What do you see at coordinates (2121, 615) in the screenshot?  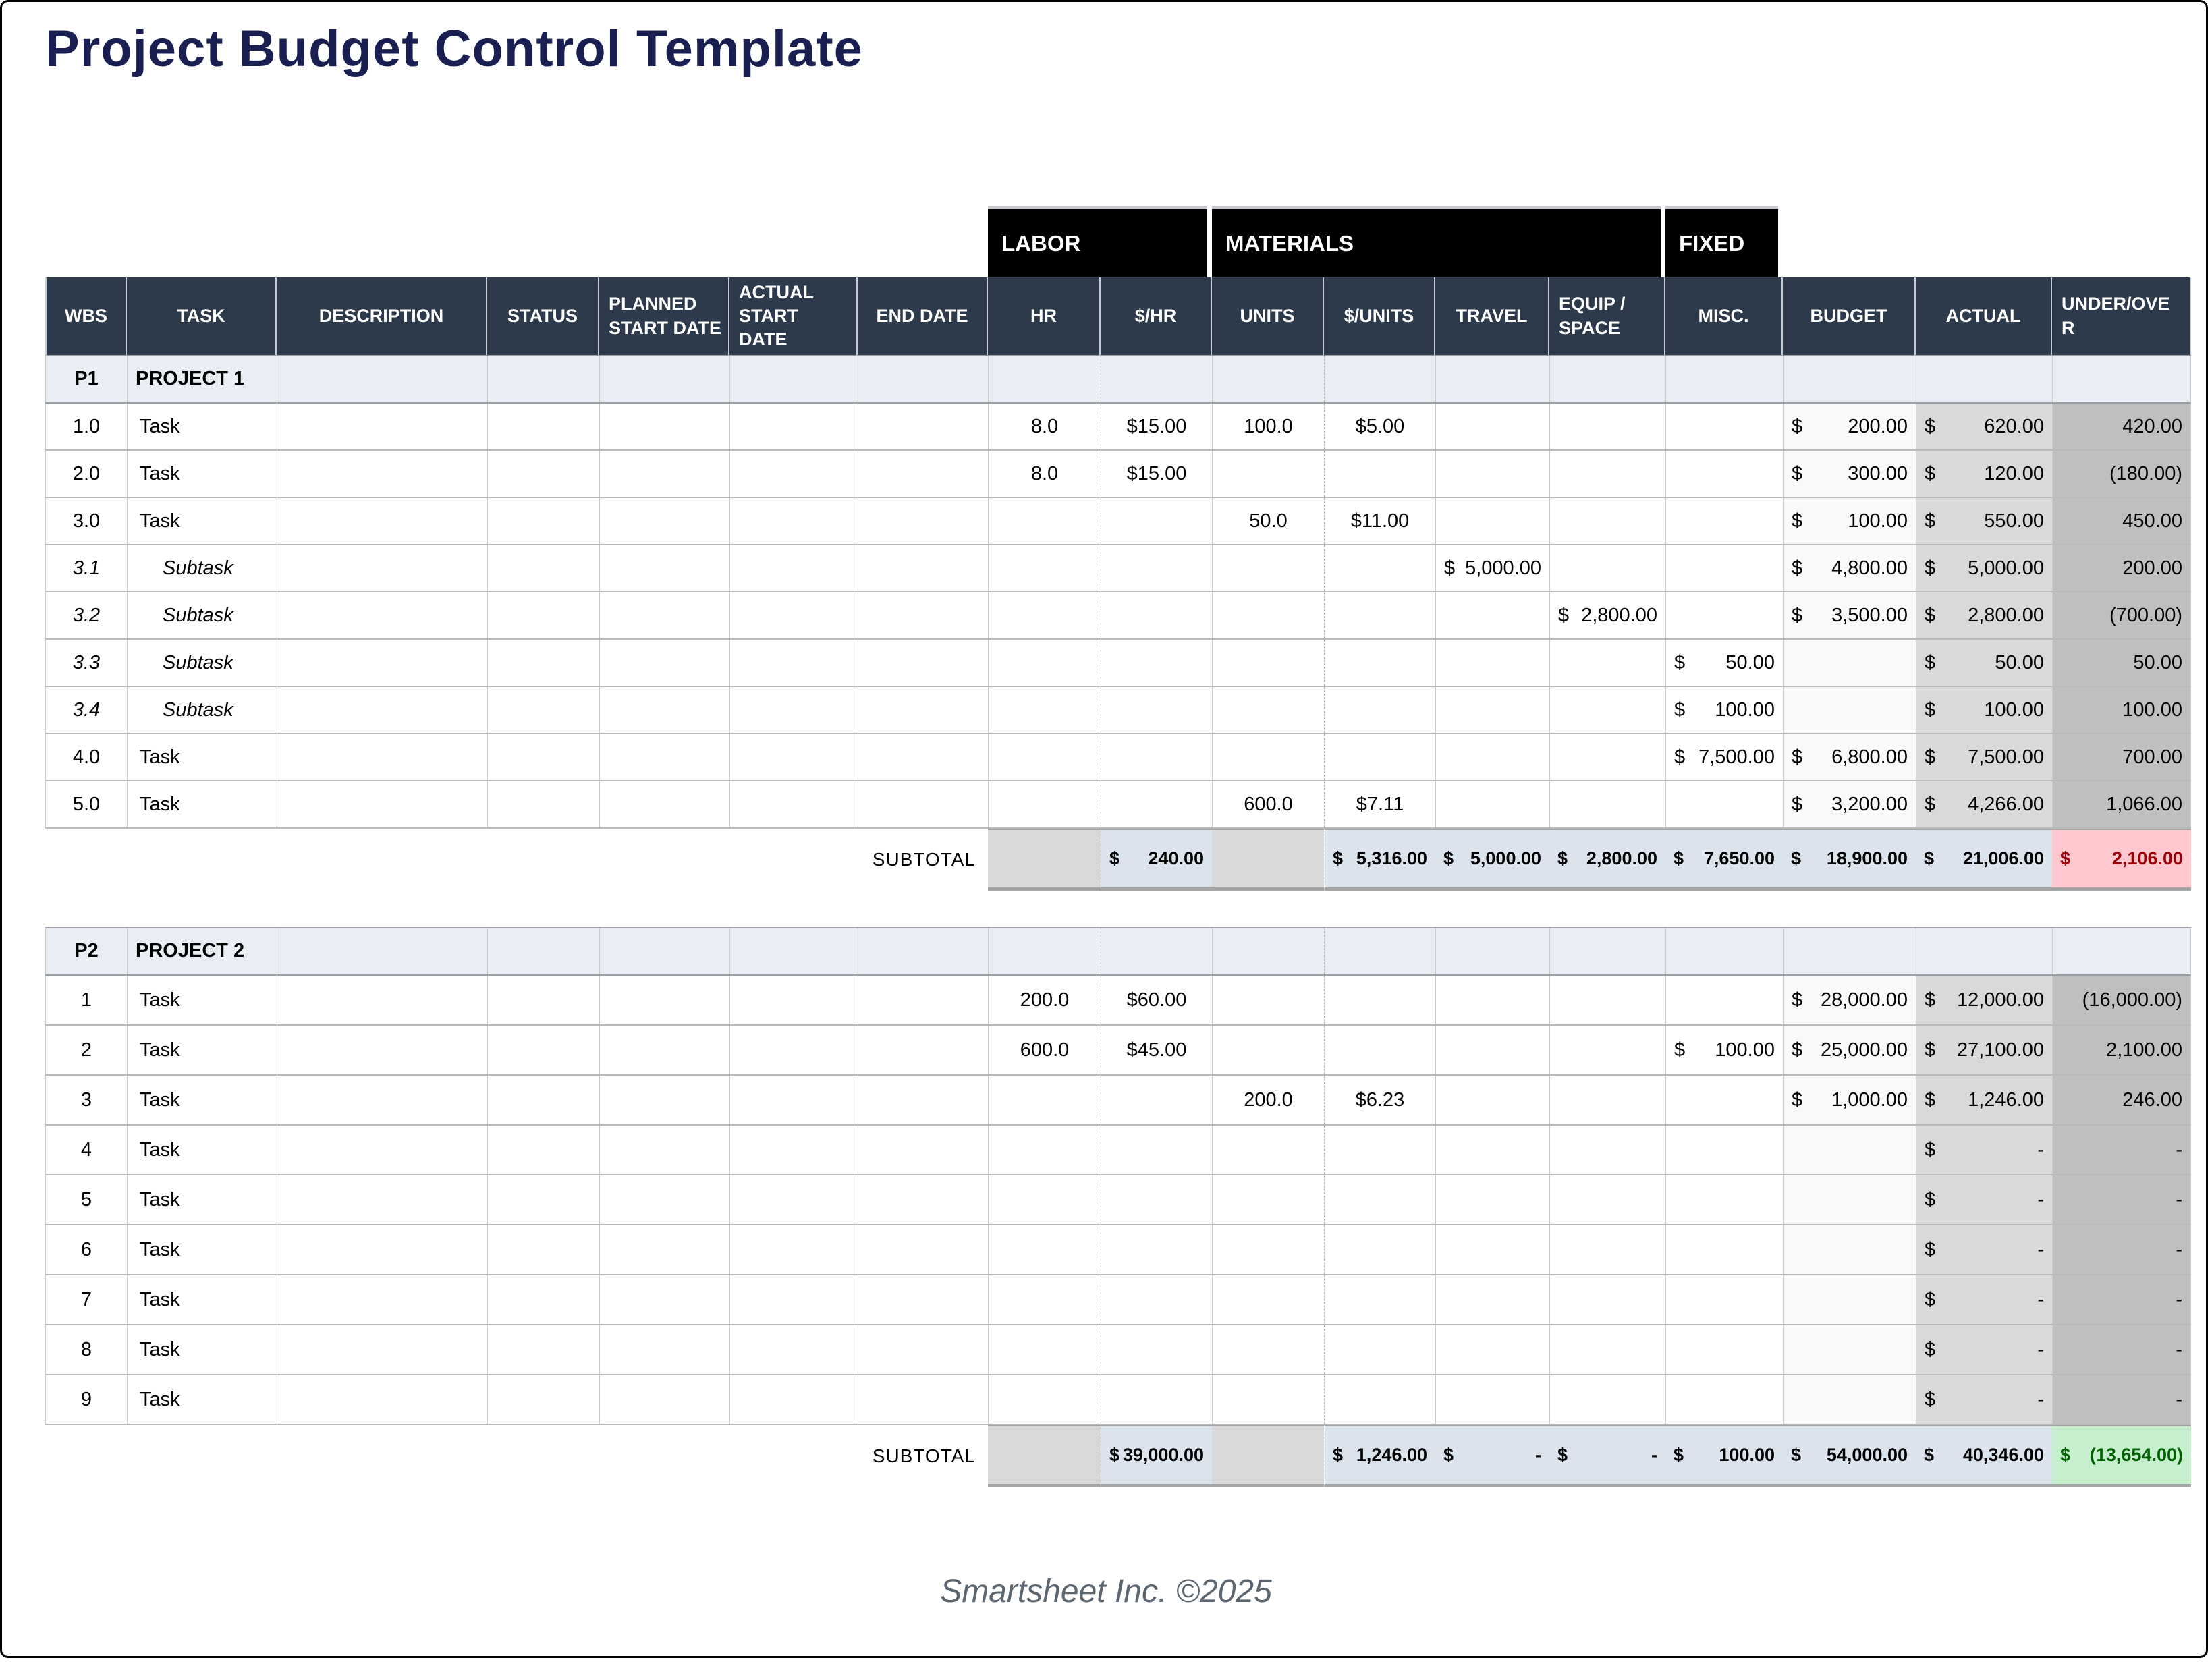 I see `cell-under-over: (700.00)` at bounding box center [2121, 615].